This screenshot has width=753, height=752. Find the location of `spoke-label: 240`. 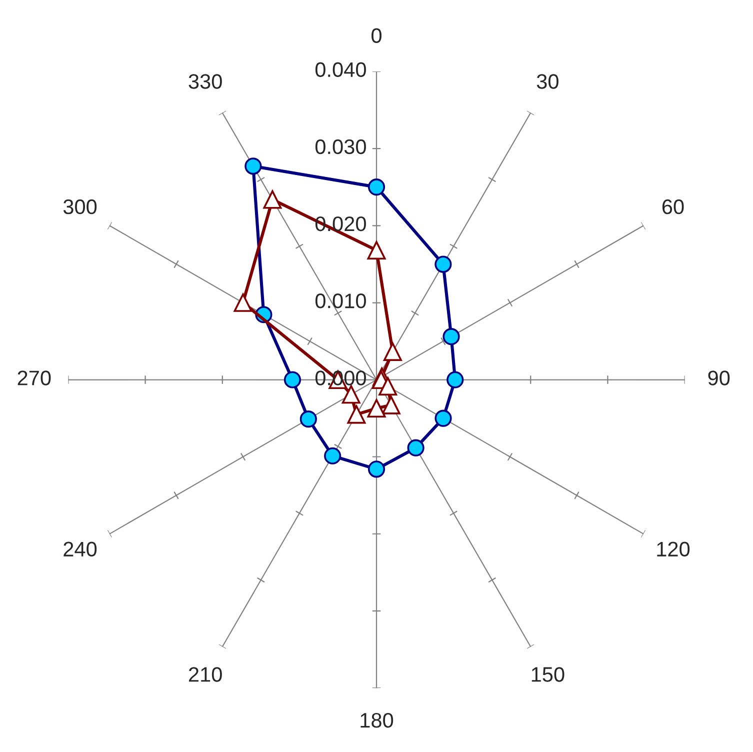

spoke-label: 240 is located at coordinates (80, 549).